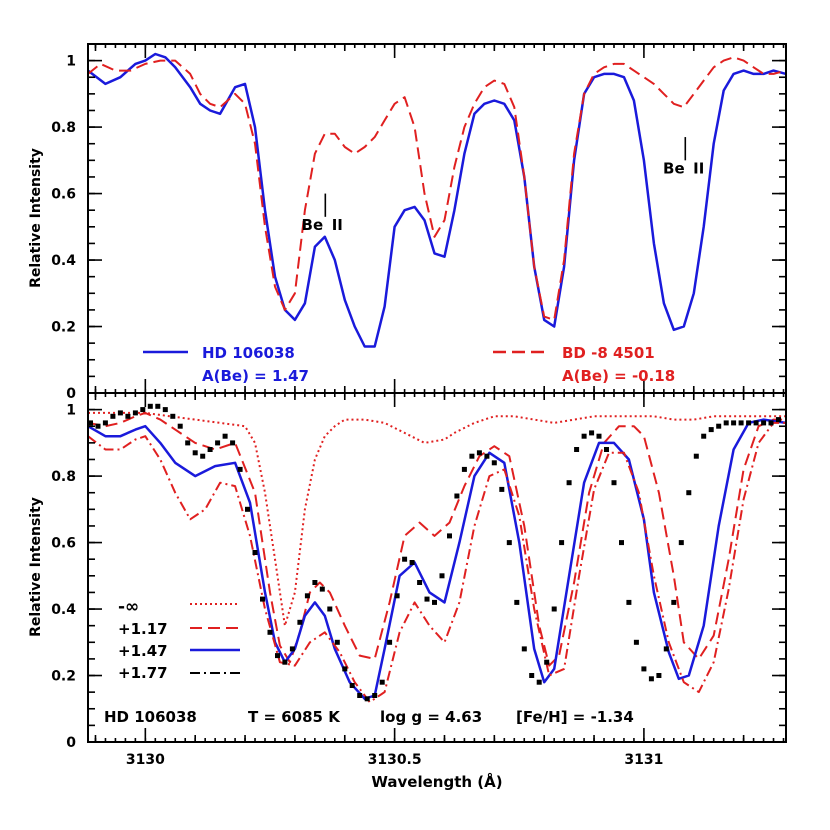 Image resolution: width=830 pixels, height=830 pixels. Describe the element at coordinates (431, 717) in the screenshot. I see `caption-logg: log g = 4.63` at that location.